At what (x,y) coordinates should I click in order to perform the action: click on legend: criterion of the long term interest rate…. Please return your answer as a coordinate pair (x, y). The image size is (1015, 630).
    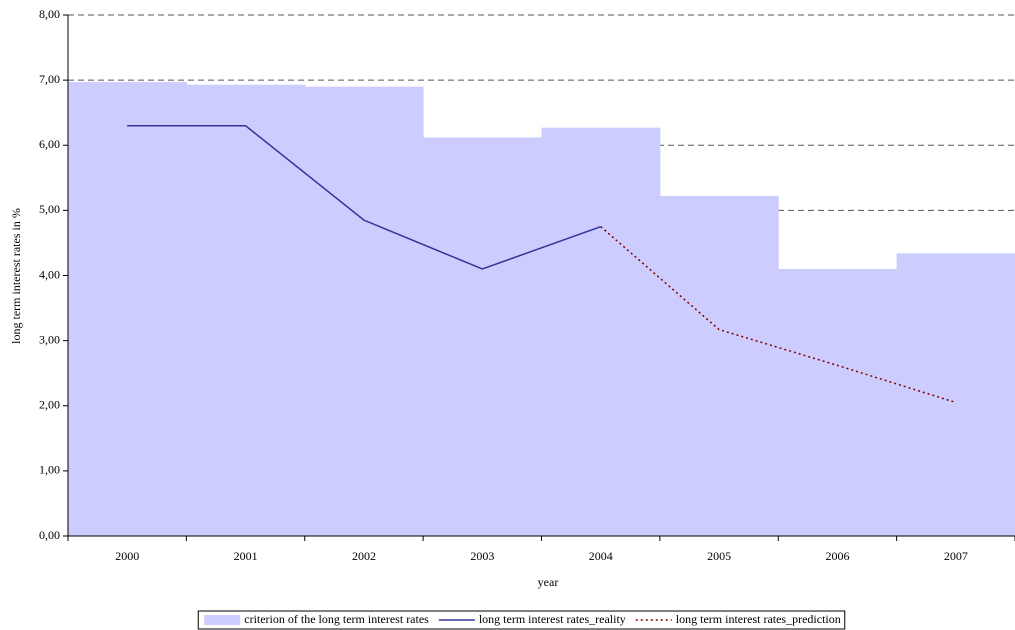
    Looking at the image, I should click on (521, 620).